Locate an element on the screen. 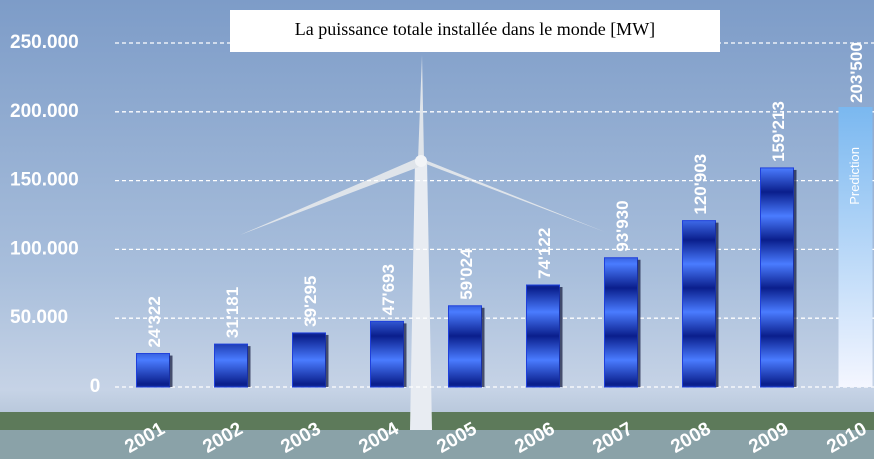  title-box is located at coordinates (475, 31).